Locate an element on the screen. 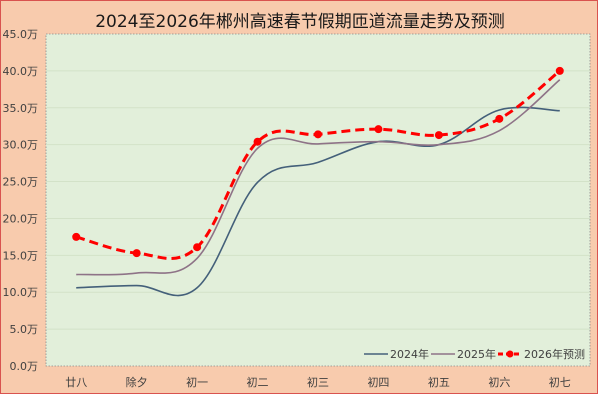 This screenshot has width=600, height=400. chart-title: 2024至2026年郴州高速春节假期匝道流量走势及预测 is located at coordinates (300, 22).